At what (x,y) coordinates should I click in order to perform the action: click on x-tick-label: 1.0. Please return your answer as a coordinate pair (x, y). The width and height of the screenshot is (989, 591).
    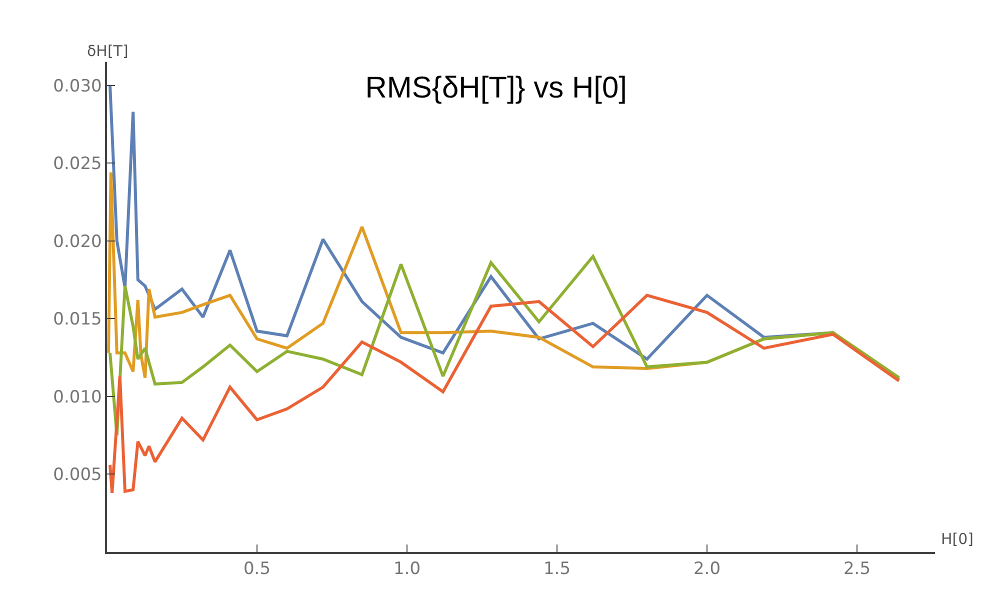
    Looking at the image, I should click on (407, 569).